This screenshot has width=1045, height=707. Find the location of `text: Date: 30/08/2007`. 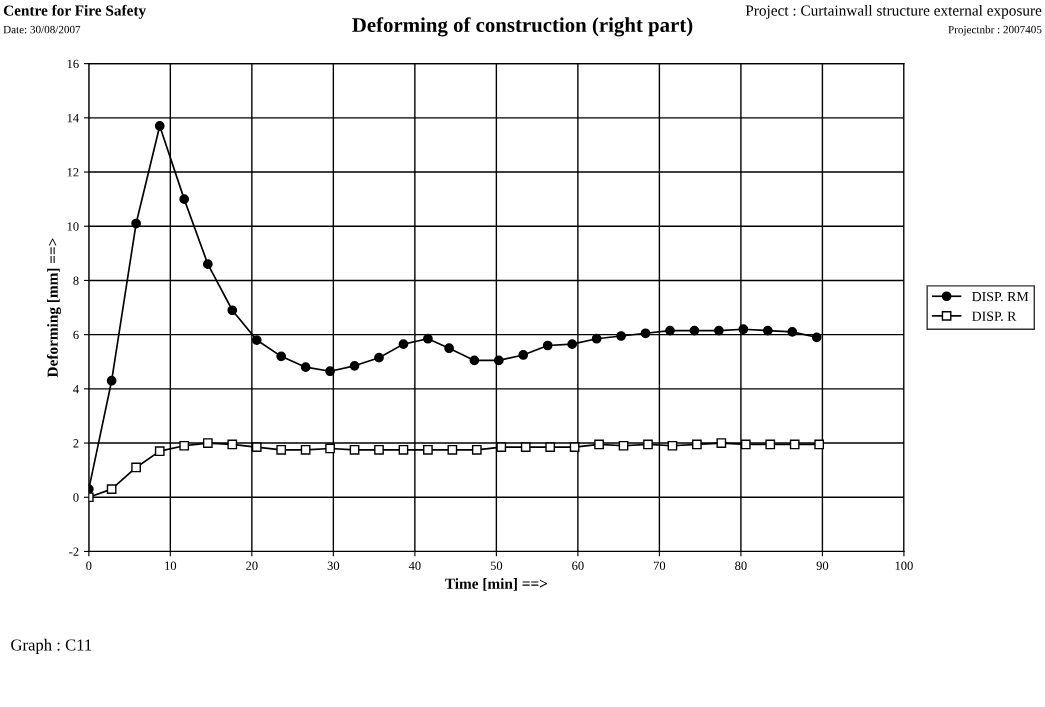

text: Date: 30/08/2007 is located at coordinates (42, 29).